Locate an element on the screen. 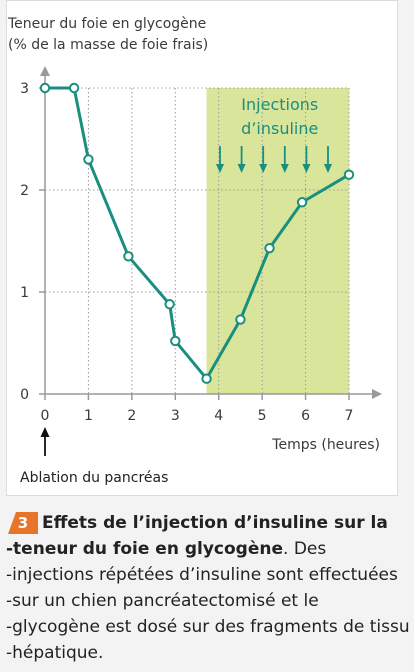 The width and height of the screenshot is (414, 672). x-tick-label: 5 is located at coordinates (262, 416).